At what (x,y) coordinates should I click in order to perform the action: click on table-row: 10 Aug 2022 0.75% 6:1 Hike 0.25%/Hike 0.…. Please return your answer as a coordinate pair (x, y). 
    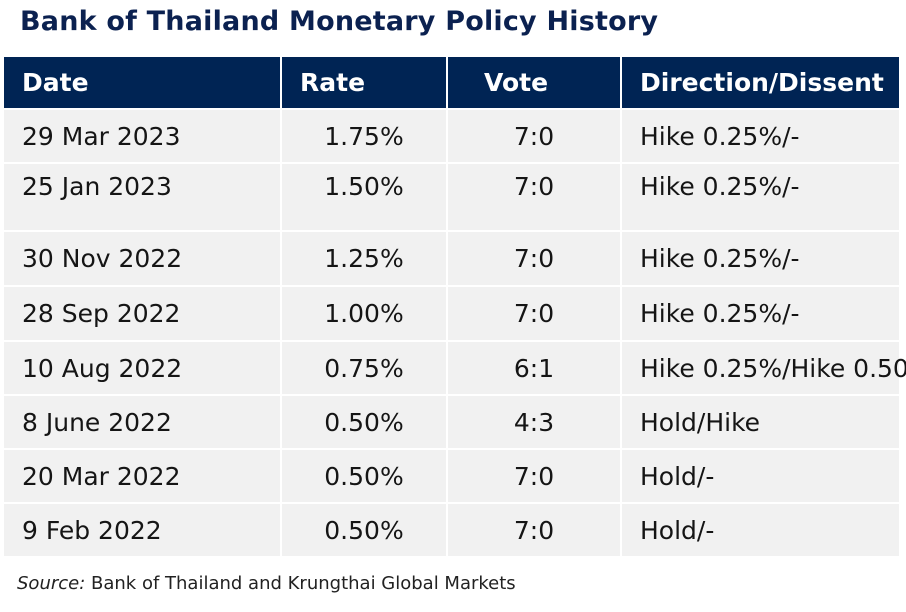
    Looking at the image, I should click on (454, 368).